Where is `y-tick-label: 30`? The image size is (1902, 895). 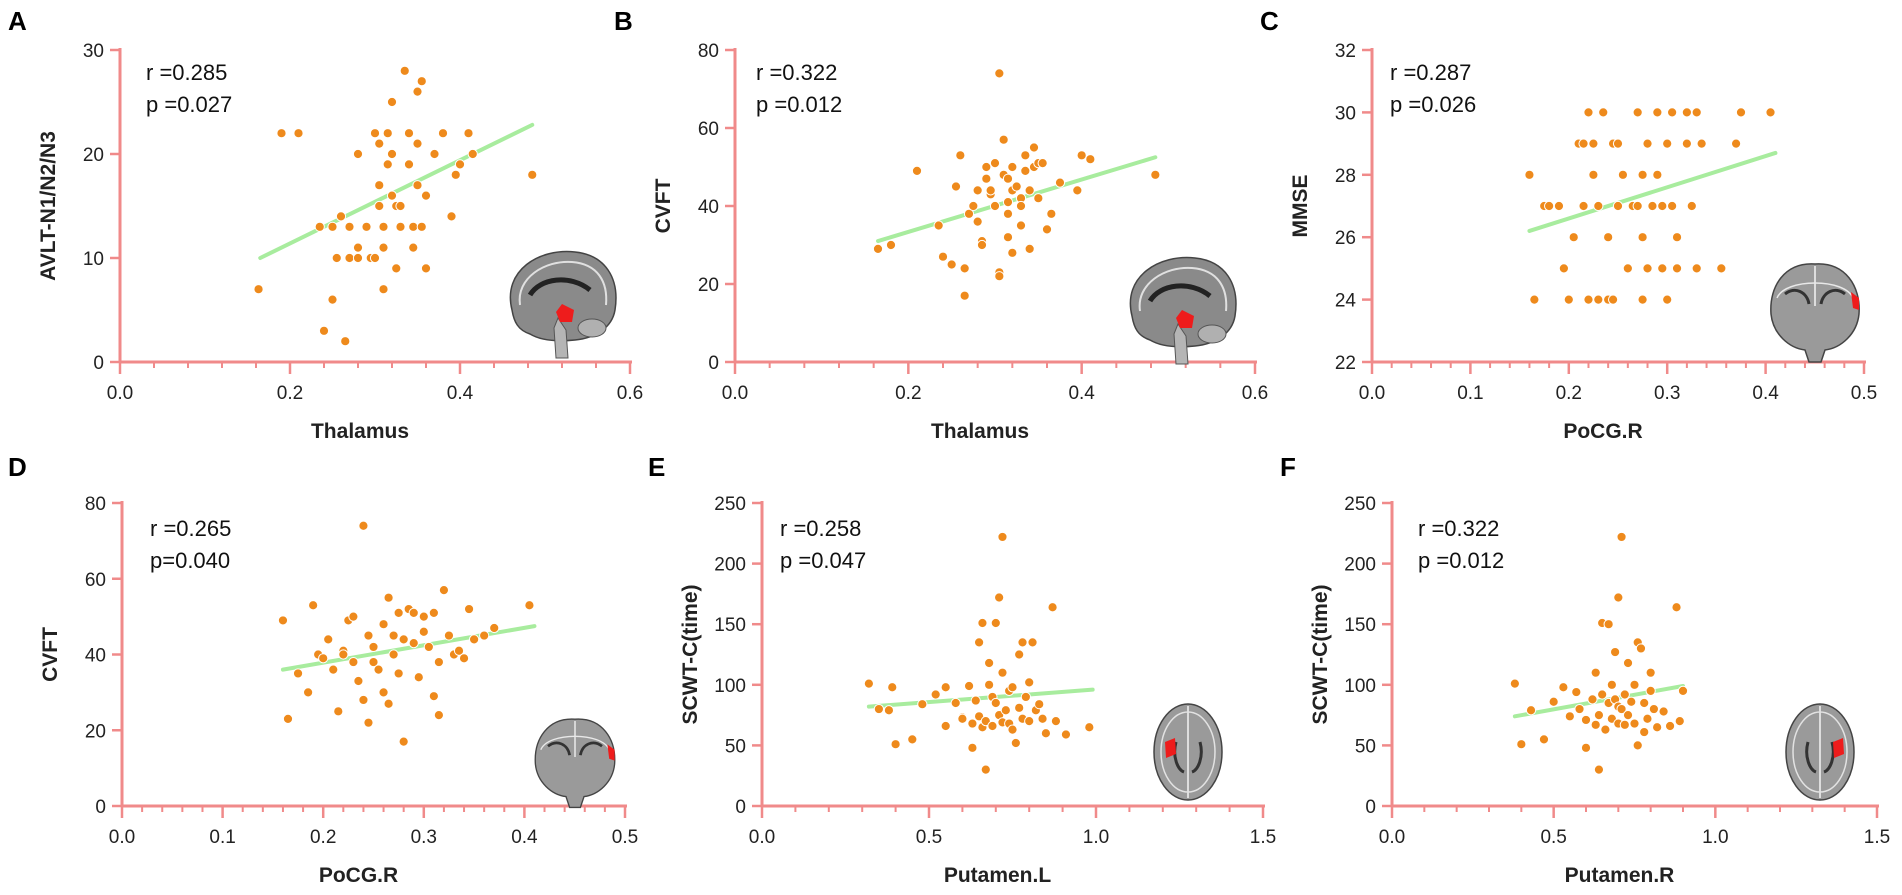 y-tick-label: 30 is located at coordinates (93, 51).